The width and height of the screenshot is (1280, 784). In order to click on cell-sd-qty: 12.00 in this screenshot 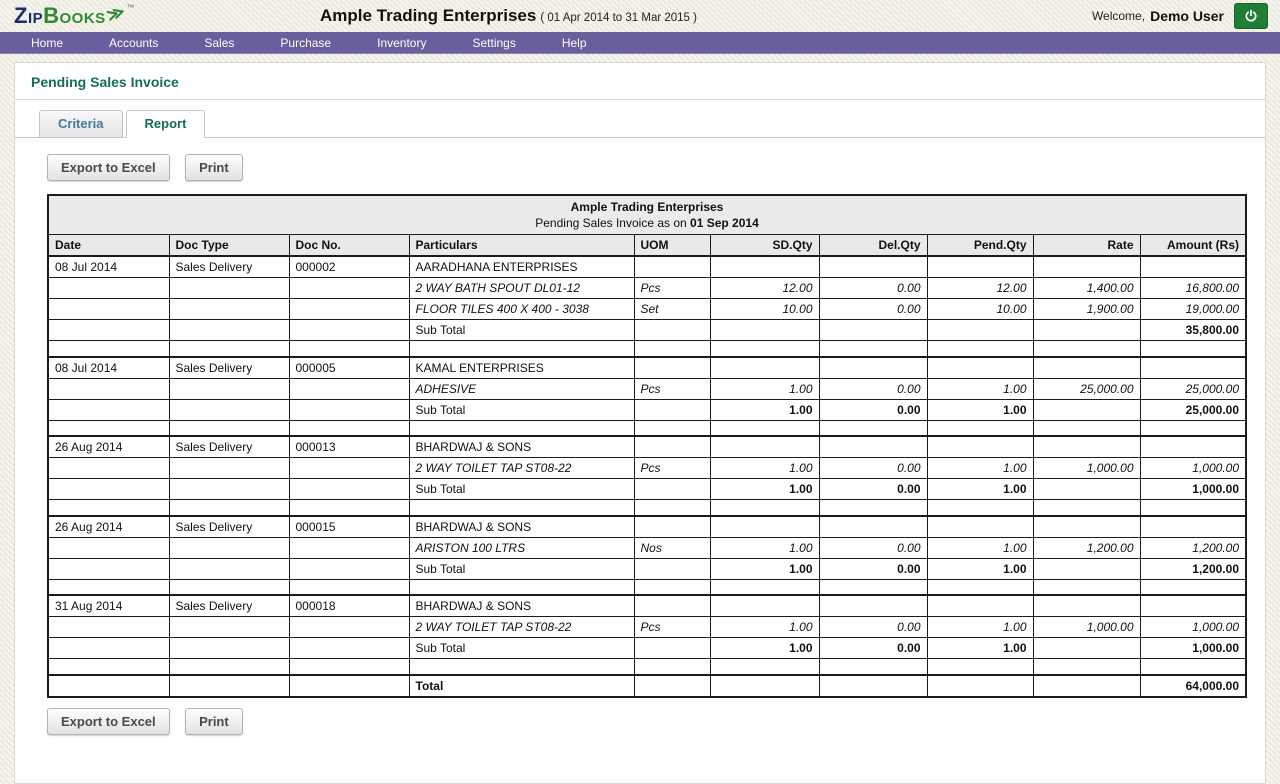, I will do `click(764, 288)`.